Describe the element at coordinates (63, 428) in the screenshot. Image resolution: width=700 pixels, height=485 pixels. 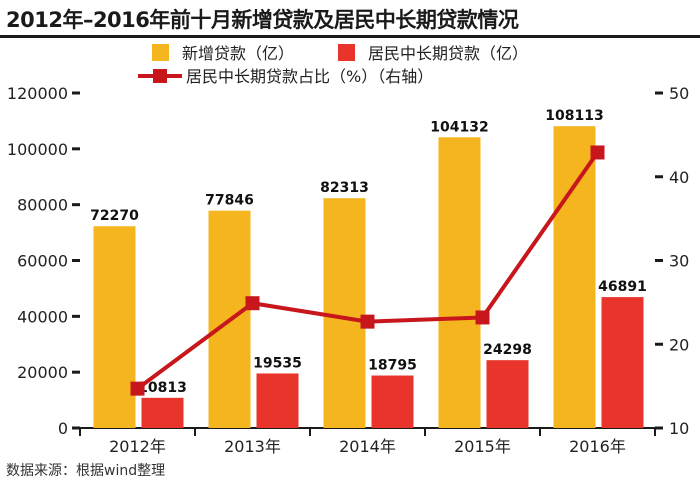
I see `y-left-tick-label: 0` at that location.